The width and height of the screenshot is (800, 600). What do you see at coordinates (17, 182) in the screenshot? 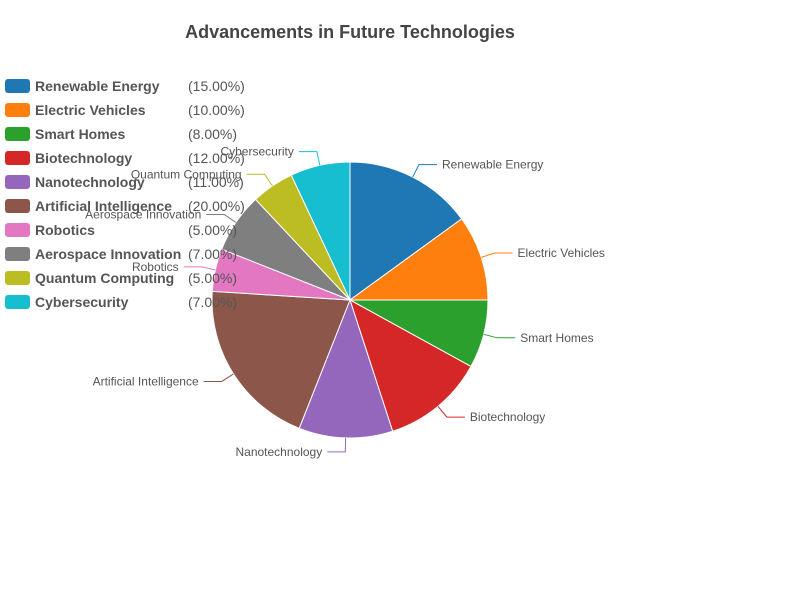
I see `legend-swatch-nanotechnology` at bounding box center [17, 182].